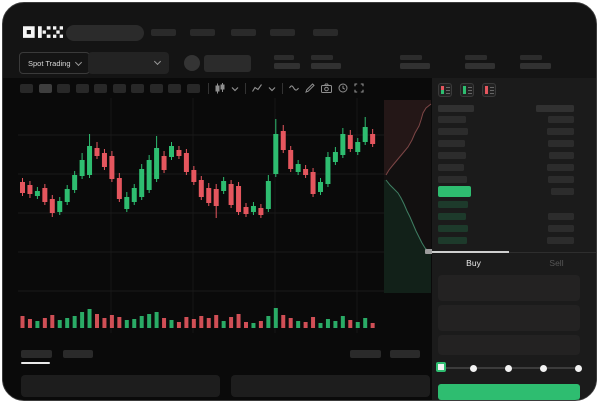 The image size is (603, 405). I want to click on draw-pencil-icon, so click(310, 88).